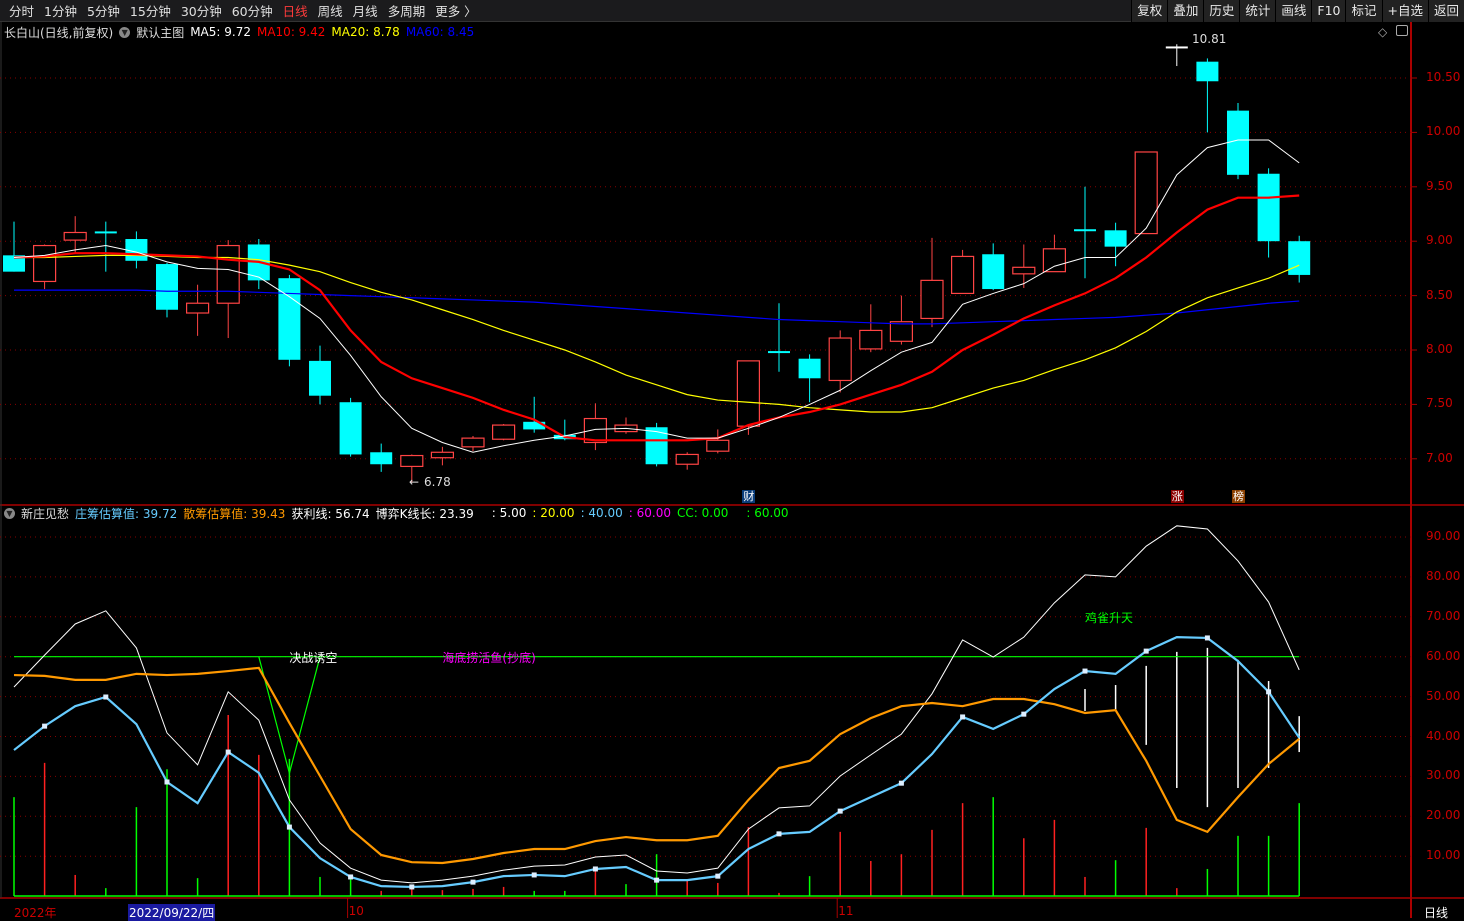 Image resolution: width=1464 pixels, height=921 pixels. What do you see at coordinates (1443, 655) in the screenshot?
I see `indicator-tick-label: 60.00` at bounding box center [1443, 655].